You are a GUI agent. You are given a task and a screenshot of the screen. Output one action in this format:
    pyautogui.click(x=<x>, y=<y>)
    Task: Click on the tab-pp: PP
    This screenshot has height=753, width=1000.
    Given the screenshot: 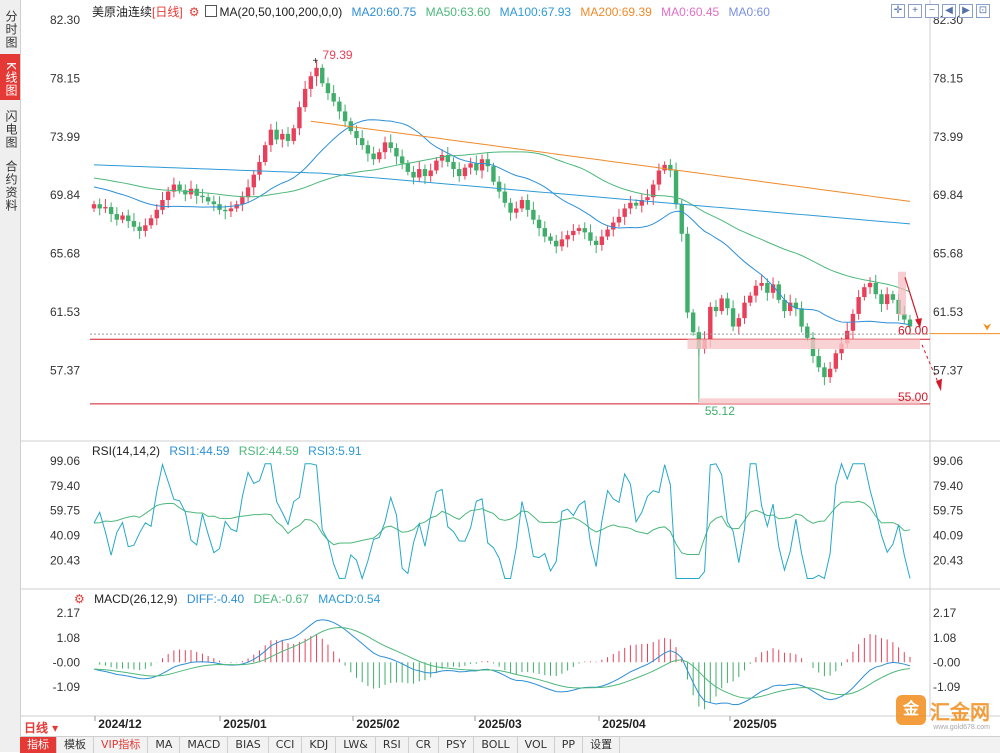 What is the action you would take?
    pyautogui.click(x=569, y=745)
    